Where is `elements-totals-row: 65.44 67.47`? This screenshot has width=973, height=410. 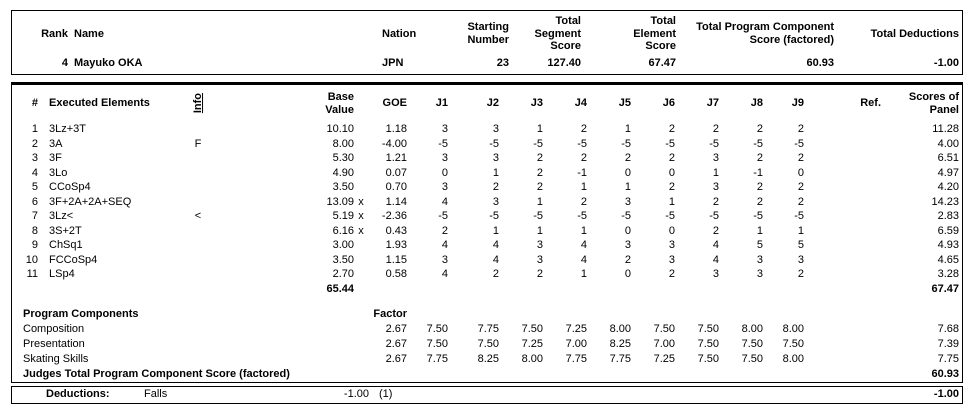 elements-totals-row: 65.44 67.47 is located at coordinates (485, 289).